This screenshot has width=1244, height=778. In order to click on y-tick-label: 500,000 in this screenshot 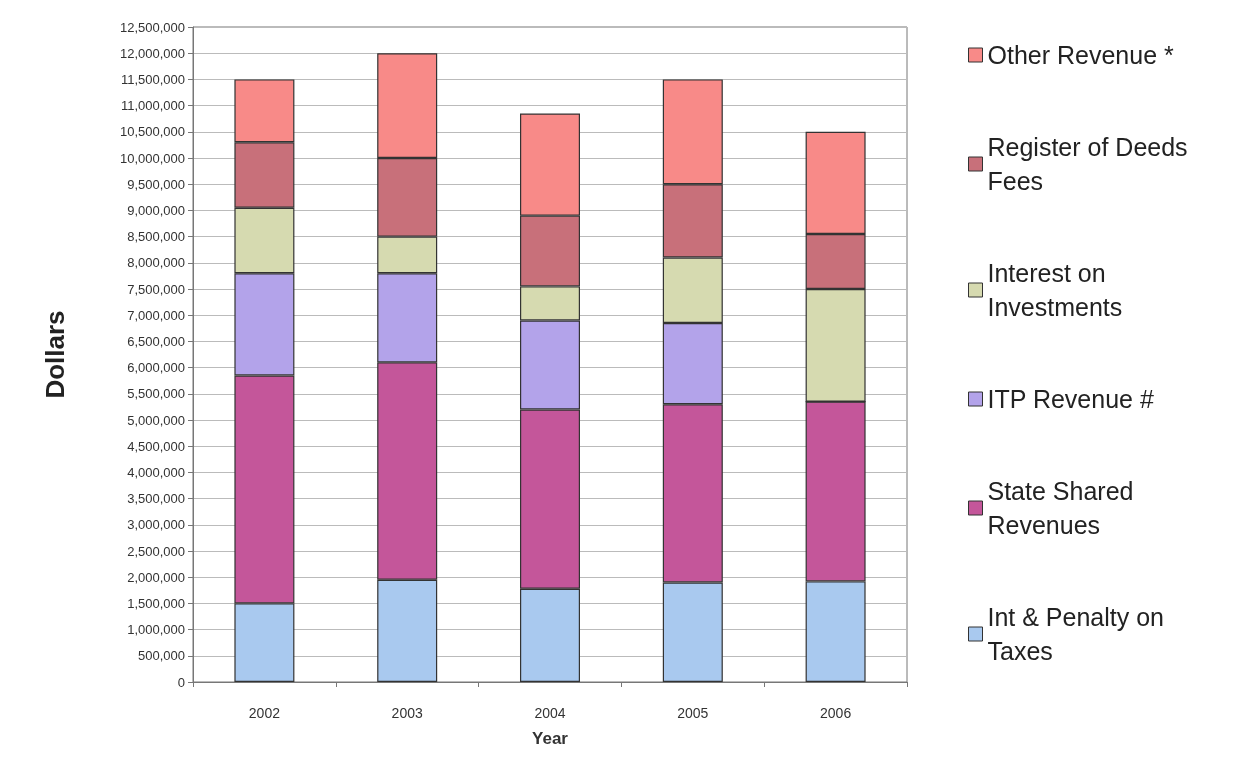, I will do `click(161, 656)`.